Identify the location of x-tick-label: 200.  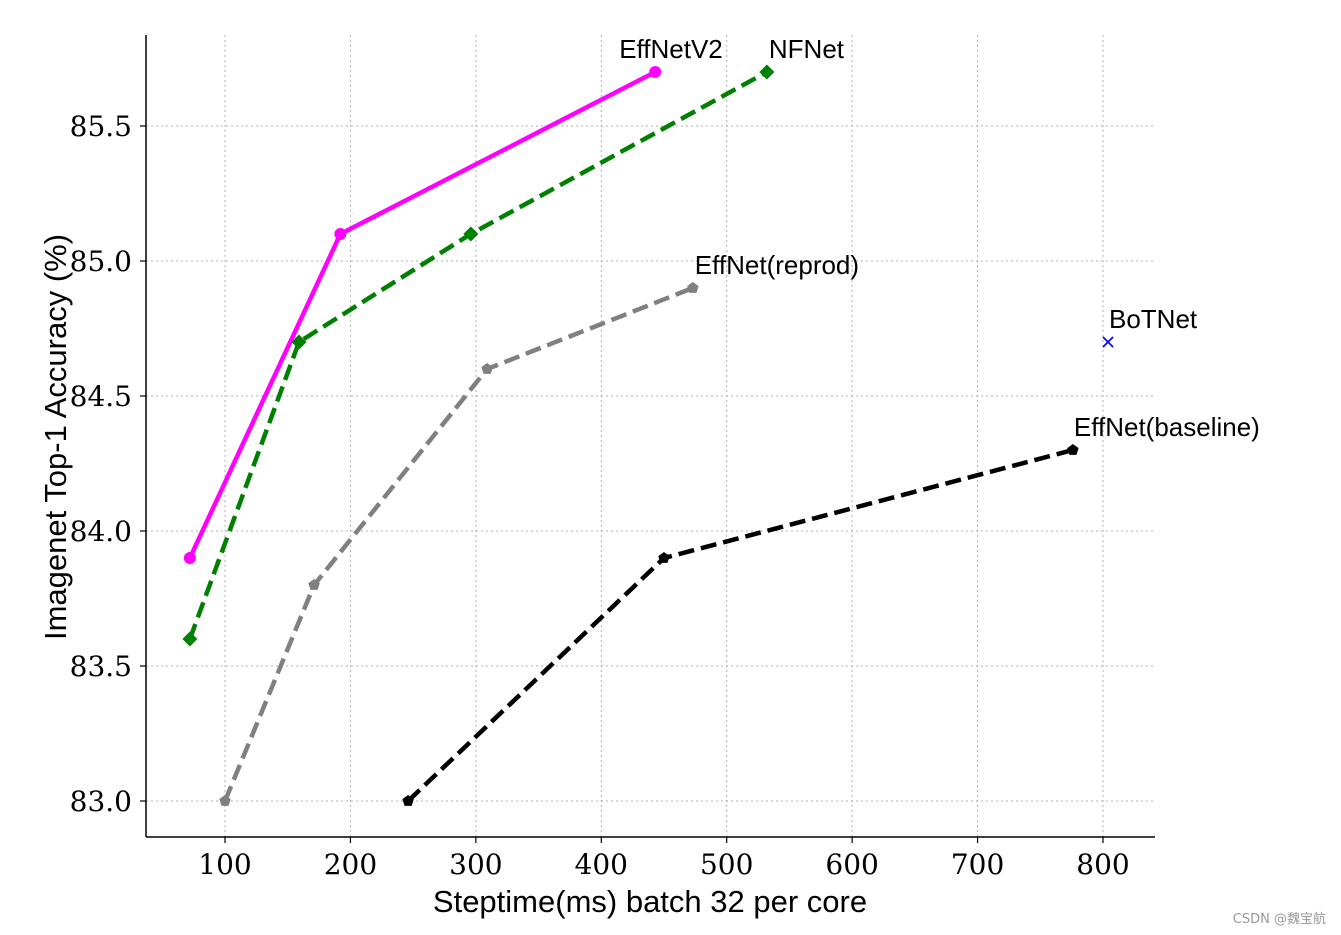
(350, 864).